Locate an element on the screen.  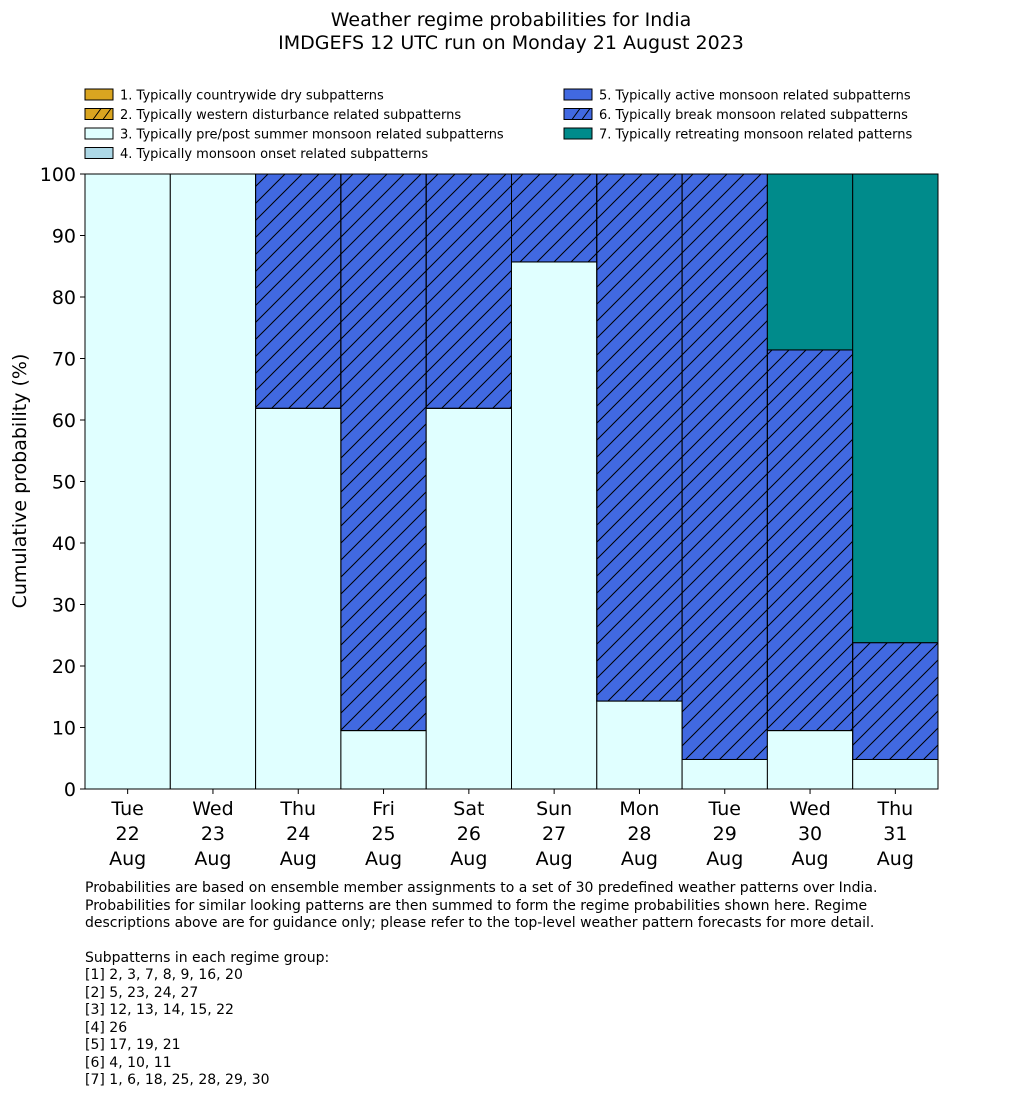
y-tick-label: 50 is located at coordinates (64, 483).